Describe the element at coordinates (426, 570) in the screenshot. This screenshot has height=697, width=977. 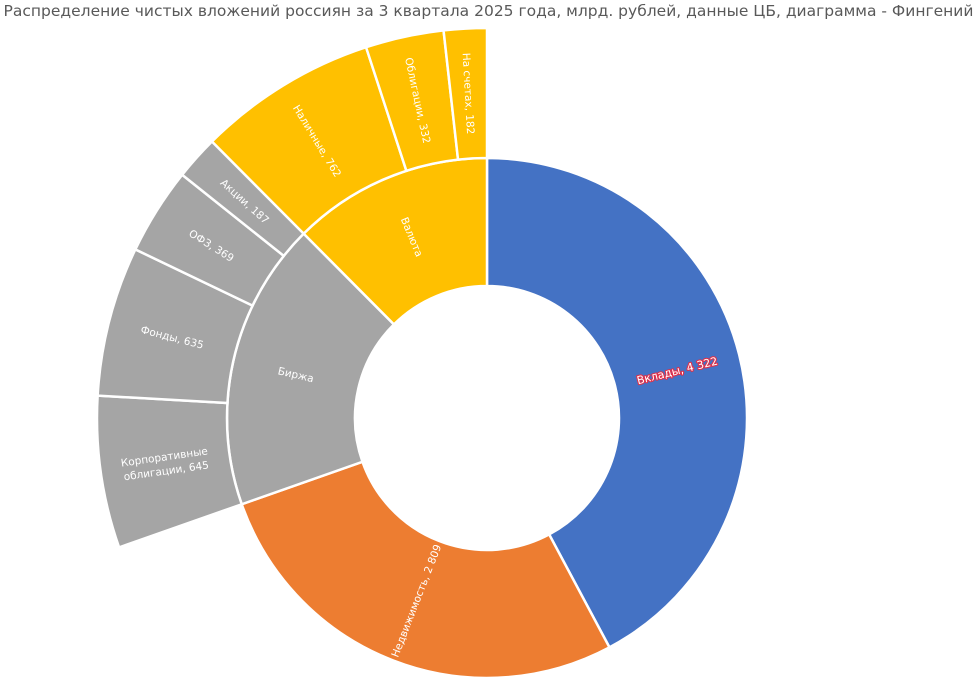
I see `inner-slice-realty` at that location.